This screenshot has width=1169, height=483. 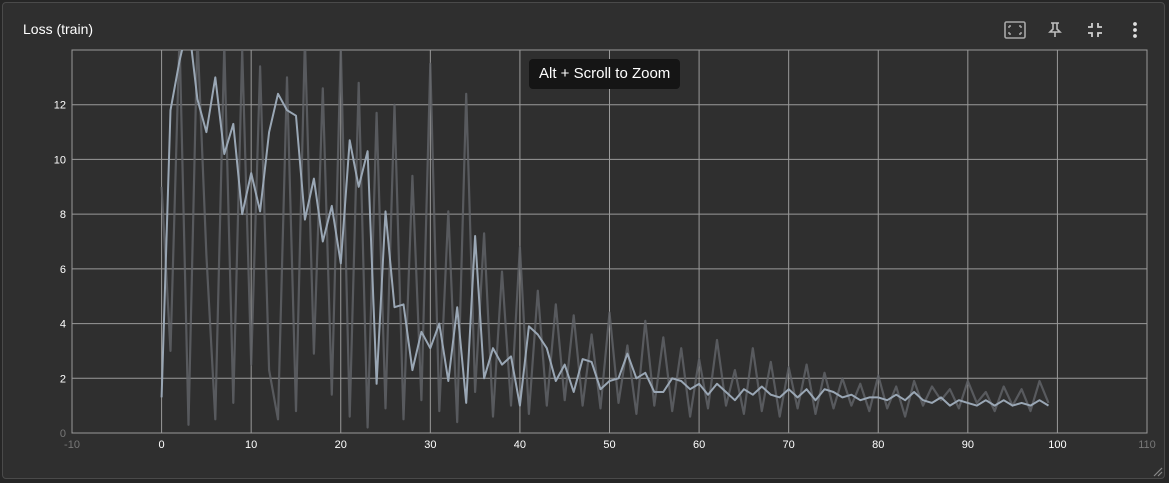 I want to click on y-tick-label: 4, so click(x=63, y=325).